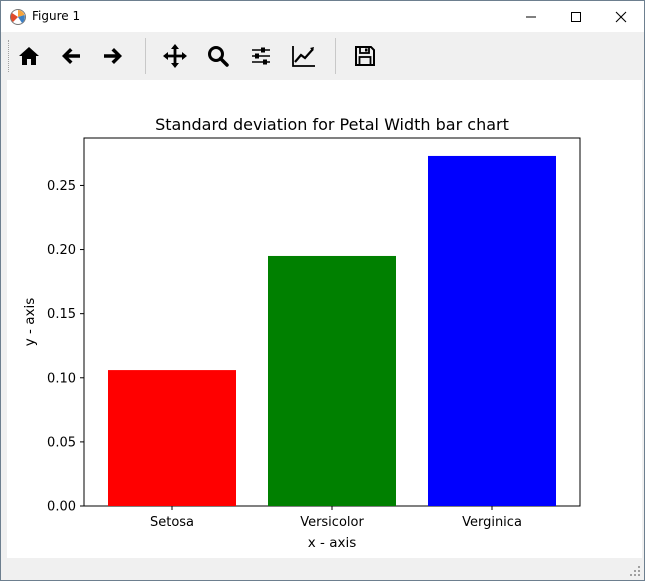 The height and width of the screenshot is (581, 645). What do you see at coordinates (56, 16) in the screenshot?
I see `window-title: Figure 1` at bounding box center [56, 16].